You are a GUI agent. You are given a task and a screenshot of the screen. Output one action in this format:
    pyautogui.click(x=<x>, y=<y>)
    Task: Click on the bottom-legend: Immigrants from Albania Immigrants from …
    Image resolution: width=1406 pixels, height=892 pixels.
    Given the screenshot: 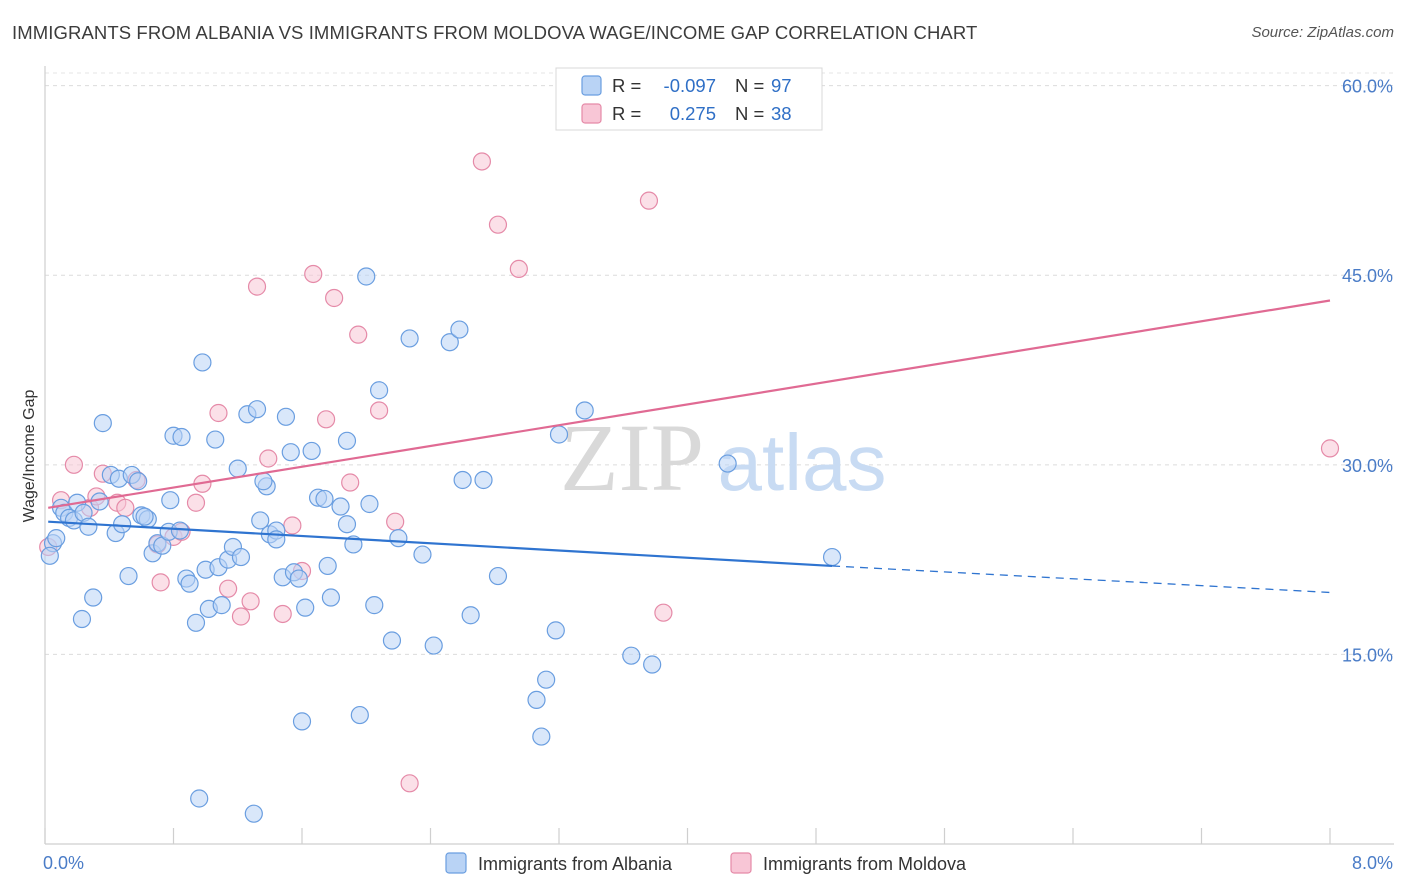 What is the action you would take?
    pyautogui.click(x=706, y=863)
    